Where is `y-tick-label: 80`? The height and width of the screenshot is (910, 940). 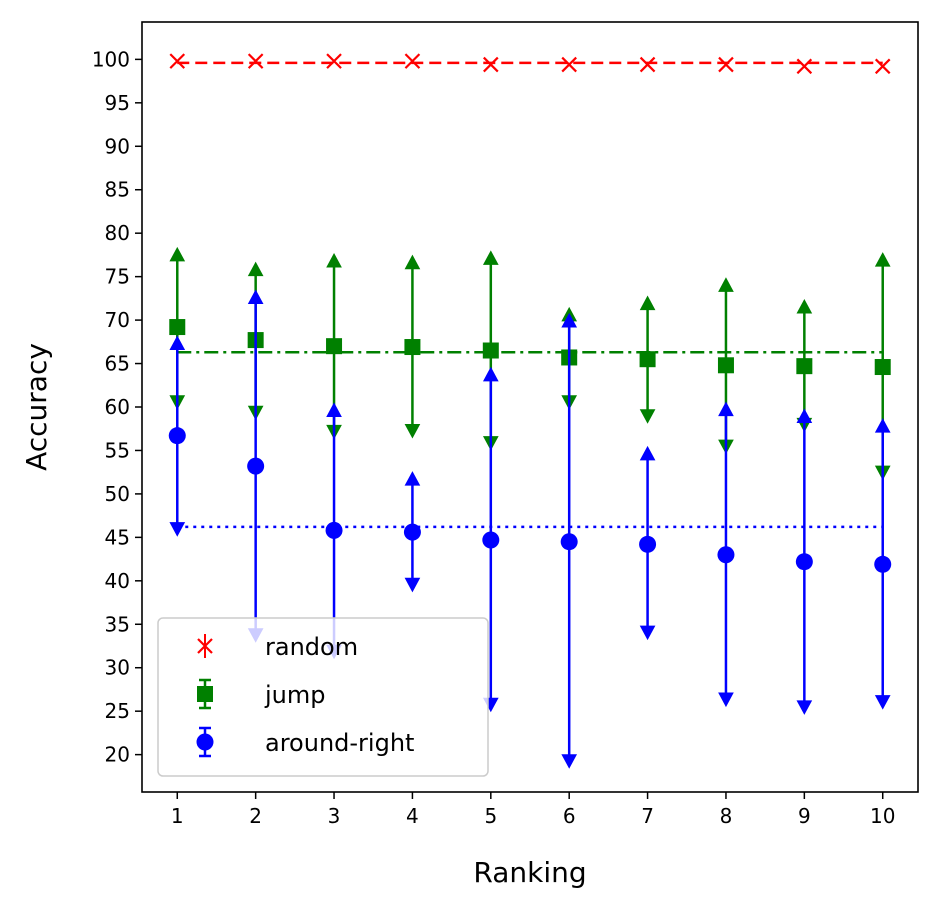 y-tick-label: 80 is located at coordinates (117, 233).